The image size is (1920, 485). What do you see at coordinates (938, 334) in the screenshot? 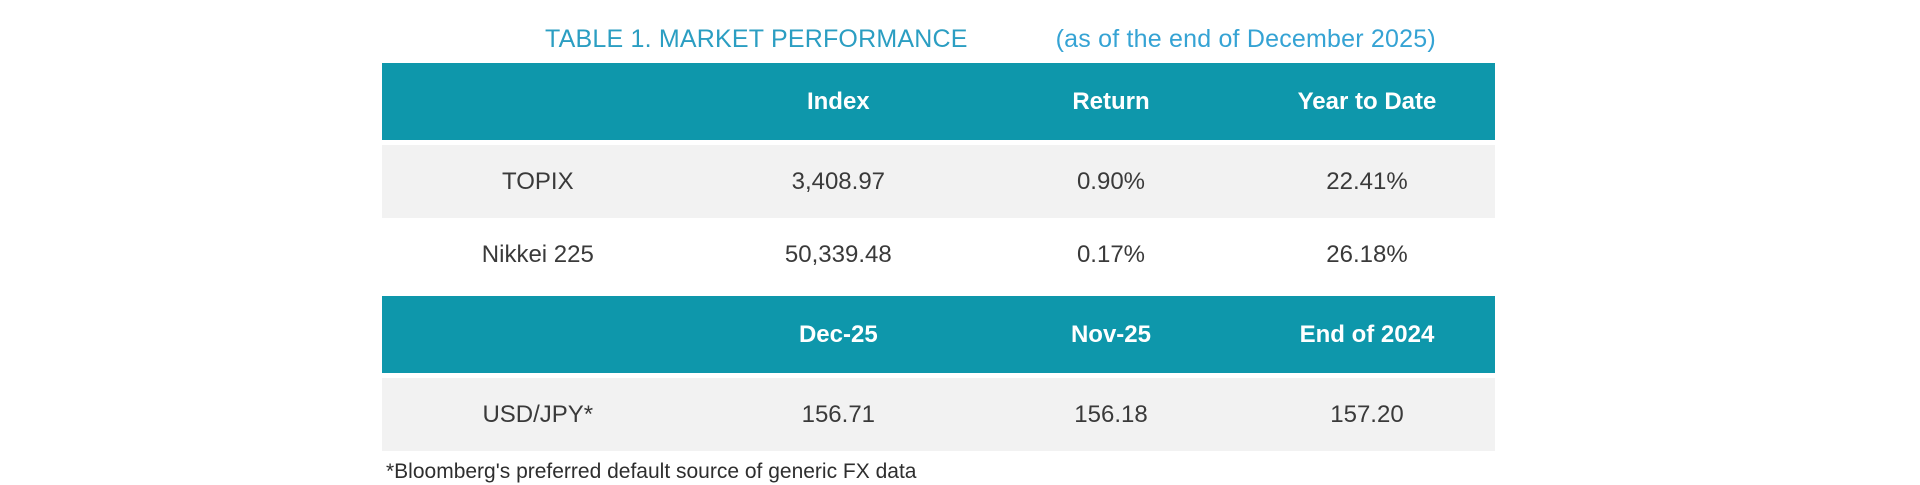
I see `fx-table-header-row: Dec-25 Nov-25 End of 2024` at bounding box center [938, 334].